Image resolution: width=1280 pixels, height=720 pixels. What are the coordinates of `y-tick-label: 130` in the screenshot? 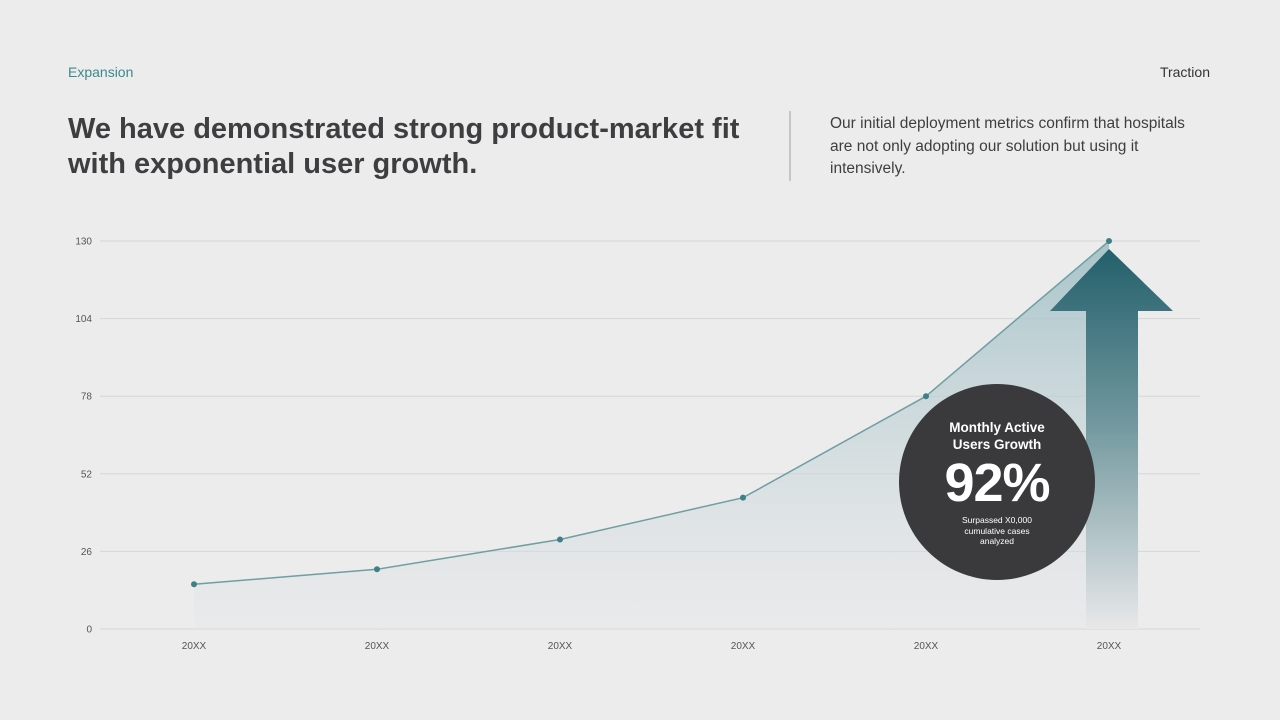 It's located at (83, 242).